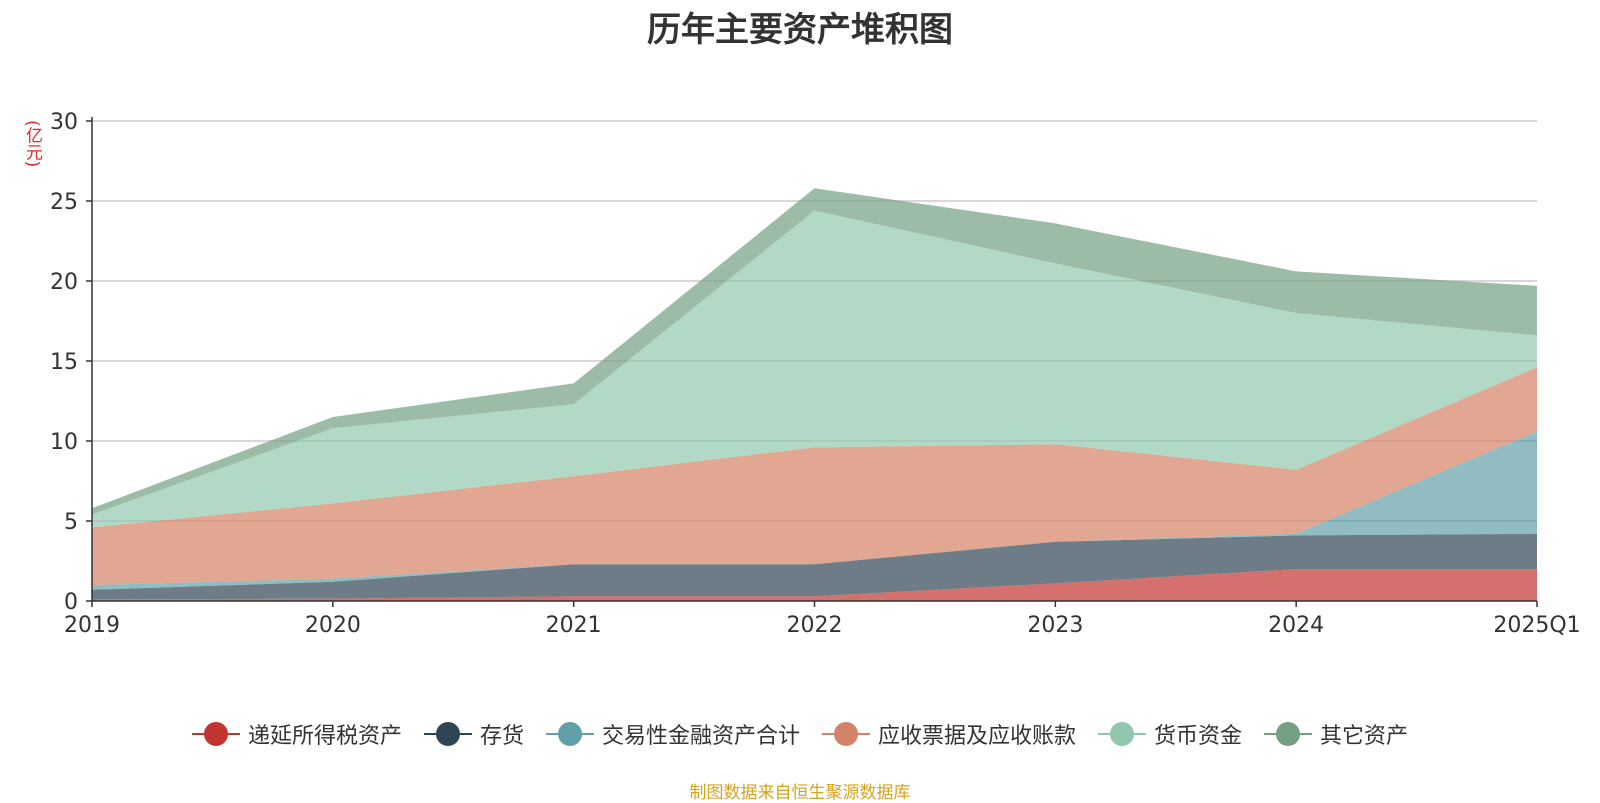 This screenshot has width=1600, height=803. What do you see at coordinates (32, 144) in the screenshot?
I see `y-axis-unit-label: (亿元)` at bounding box center [32, 144].